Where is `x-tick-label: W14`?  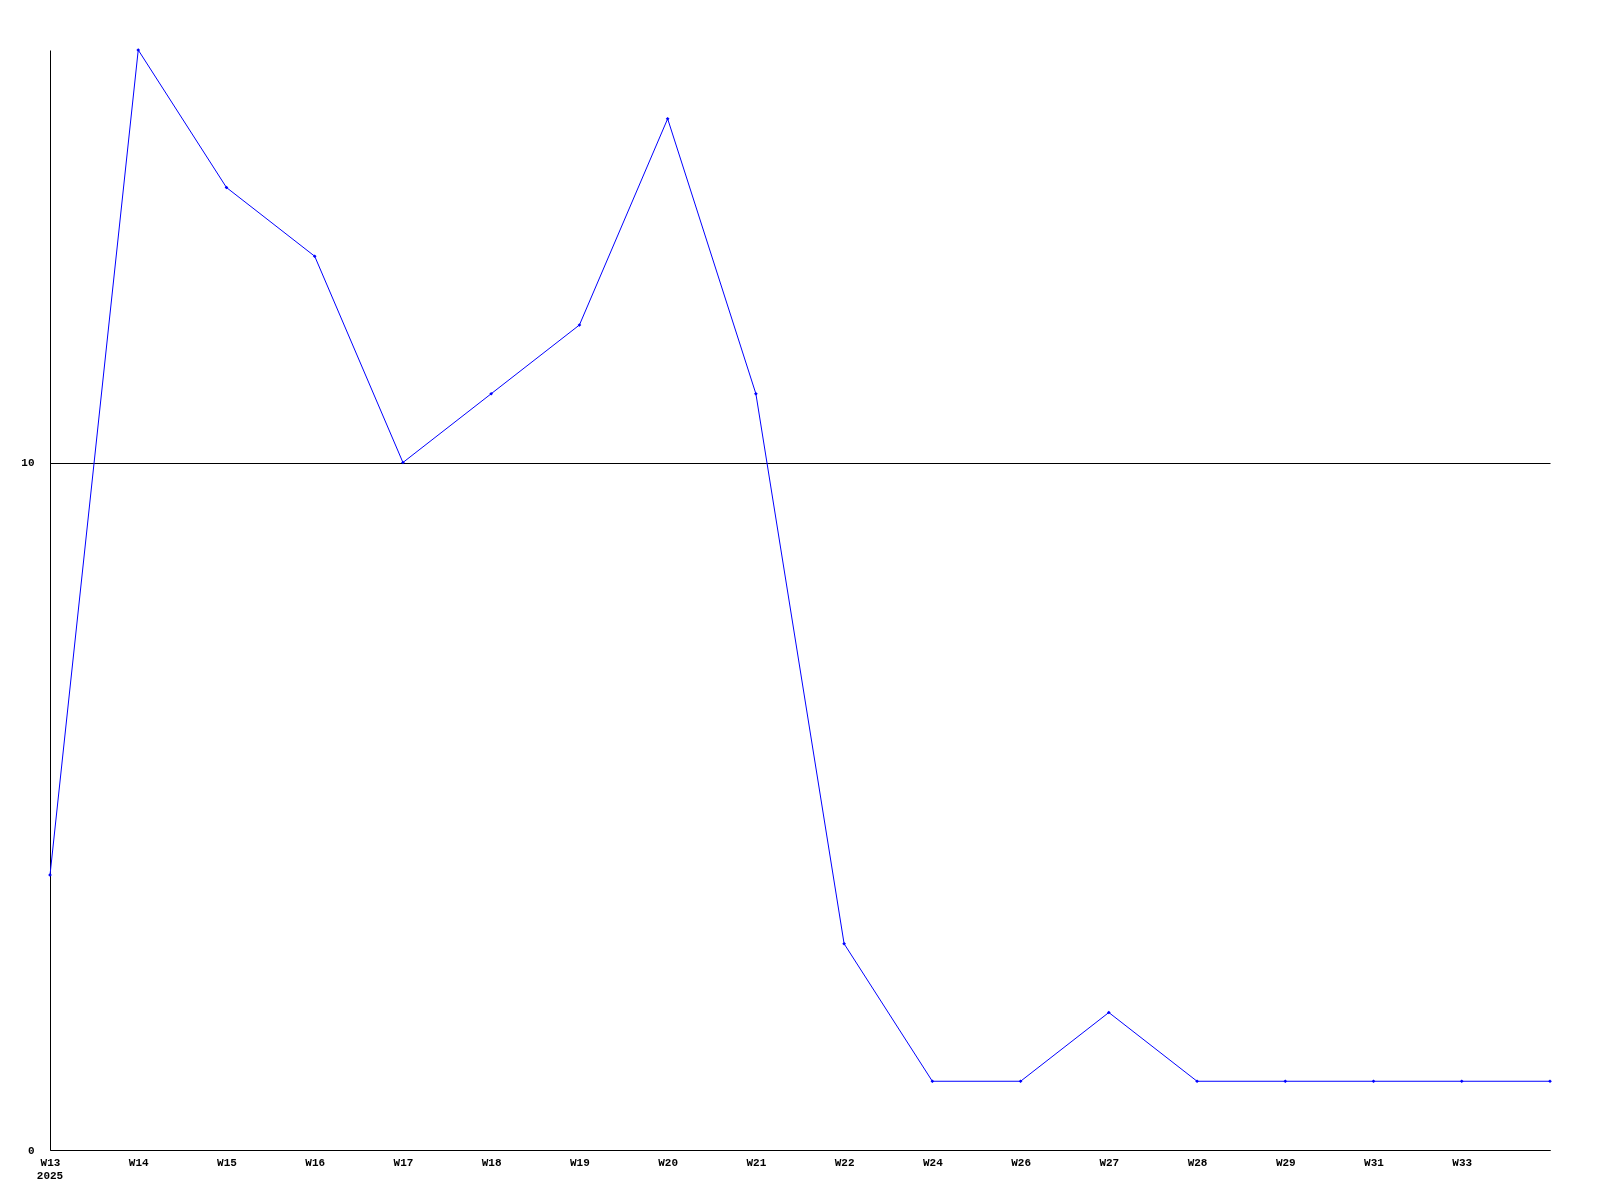 x-tick-label: W14 is located at coordinates (139, 1162).